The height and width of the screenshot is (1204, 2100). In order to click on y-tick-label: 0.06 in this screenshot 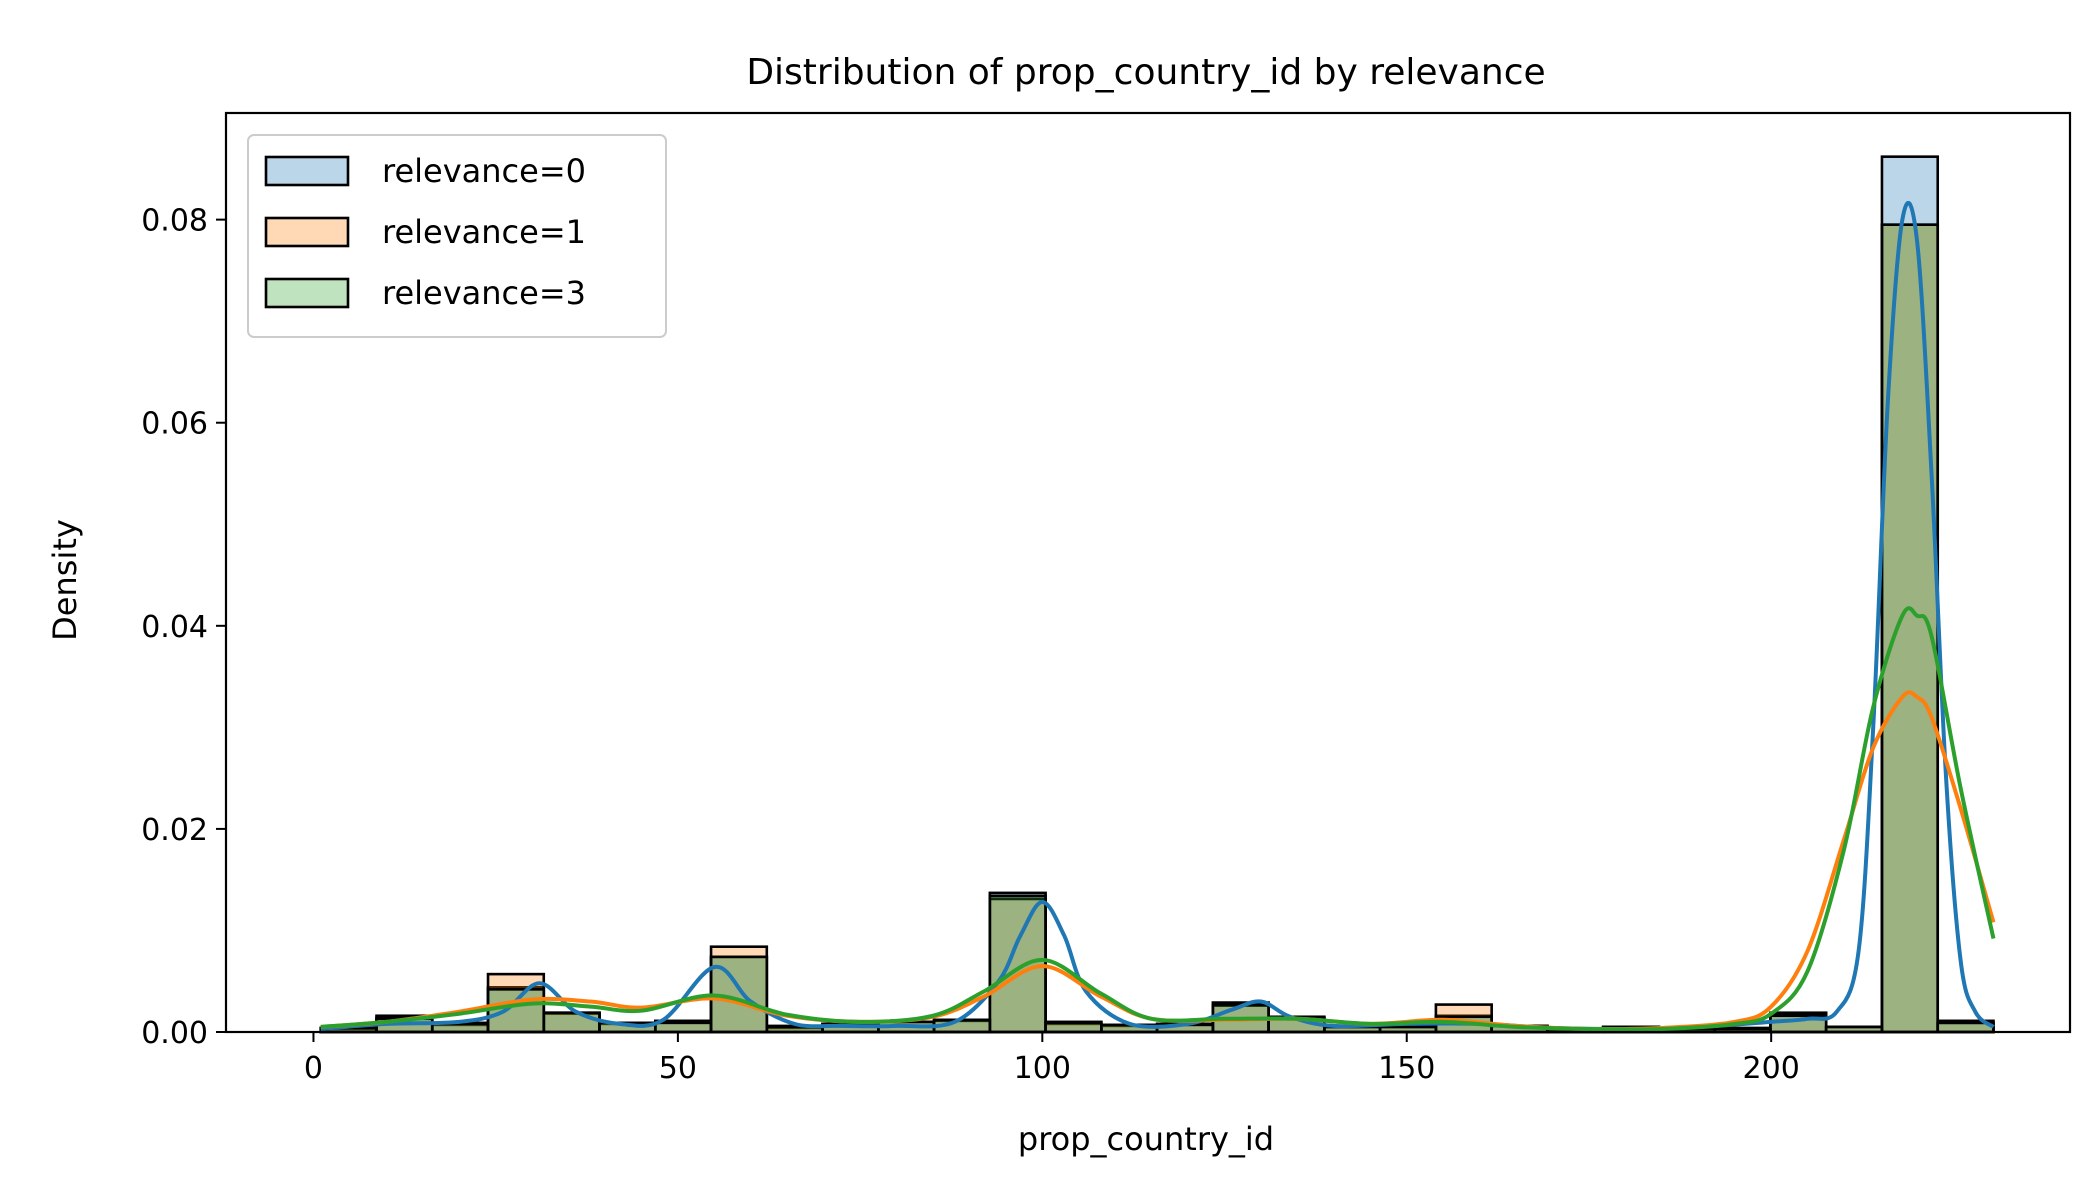, I will do `click(174, 424)`.